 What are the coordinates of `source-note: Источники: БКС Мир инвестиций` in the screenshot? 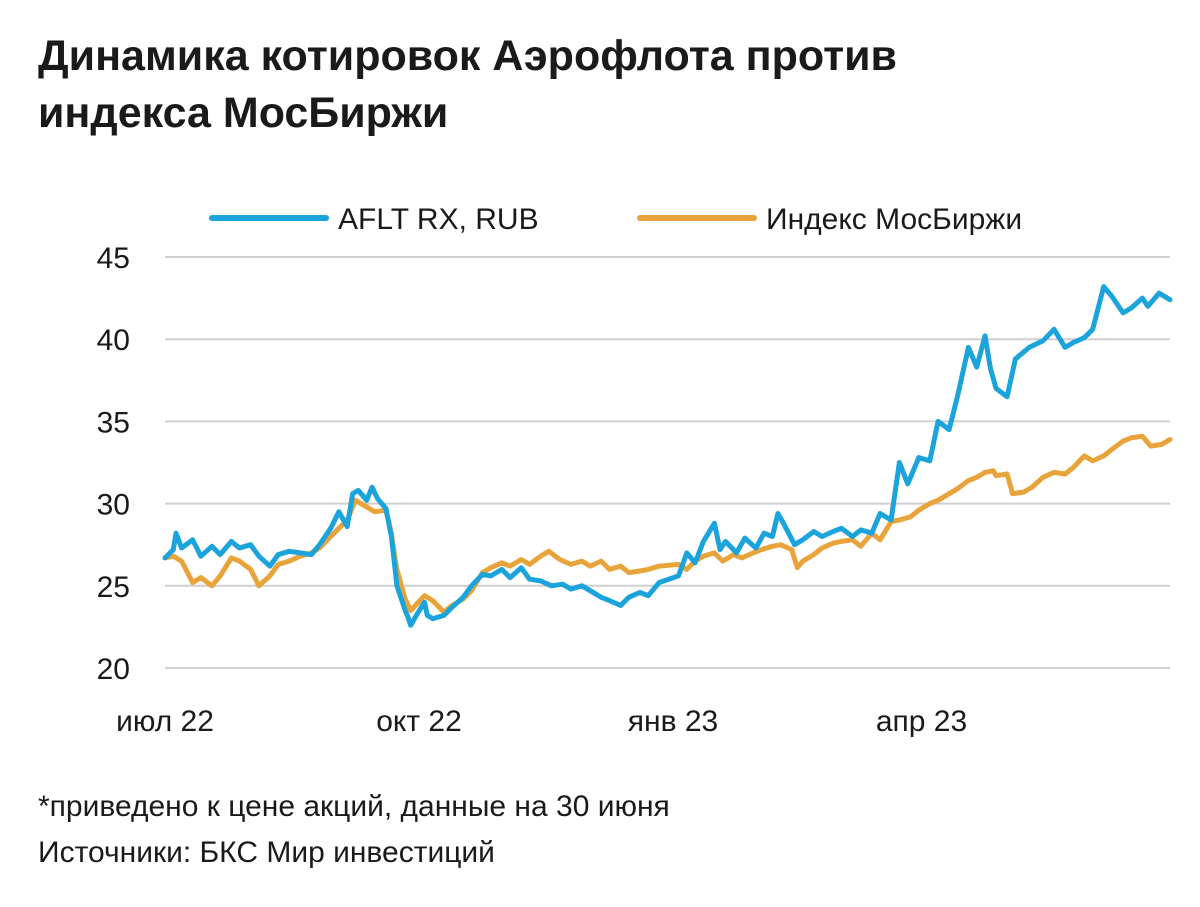 It's located at (266, 852).